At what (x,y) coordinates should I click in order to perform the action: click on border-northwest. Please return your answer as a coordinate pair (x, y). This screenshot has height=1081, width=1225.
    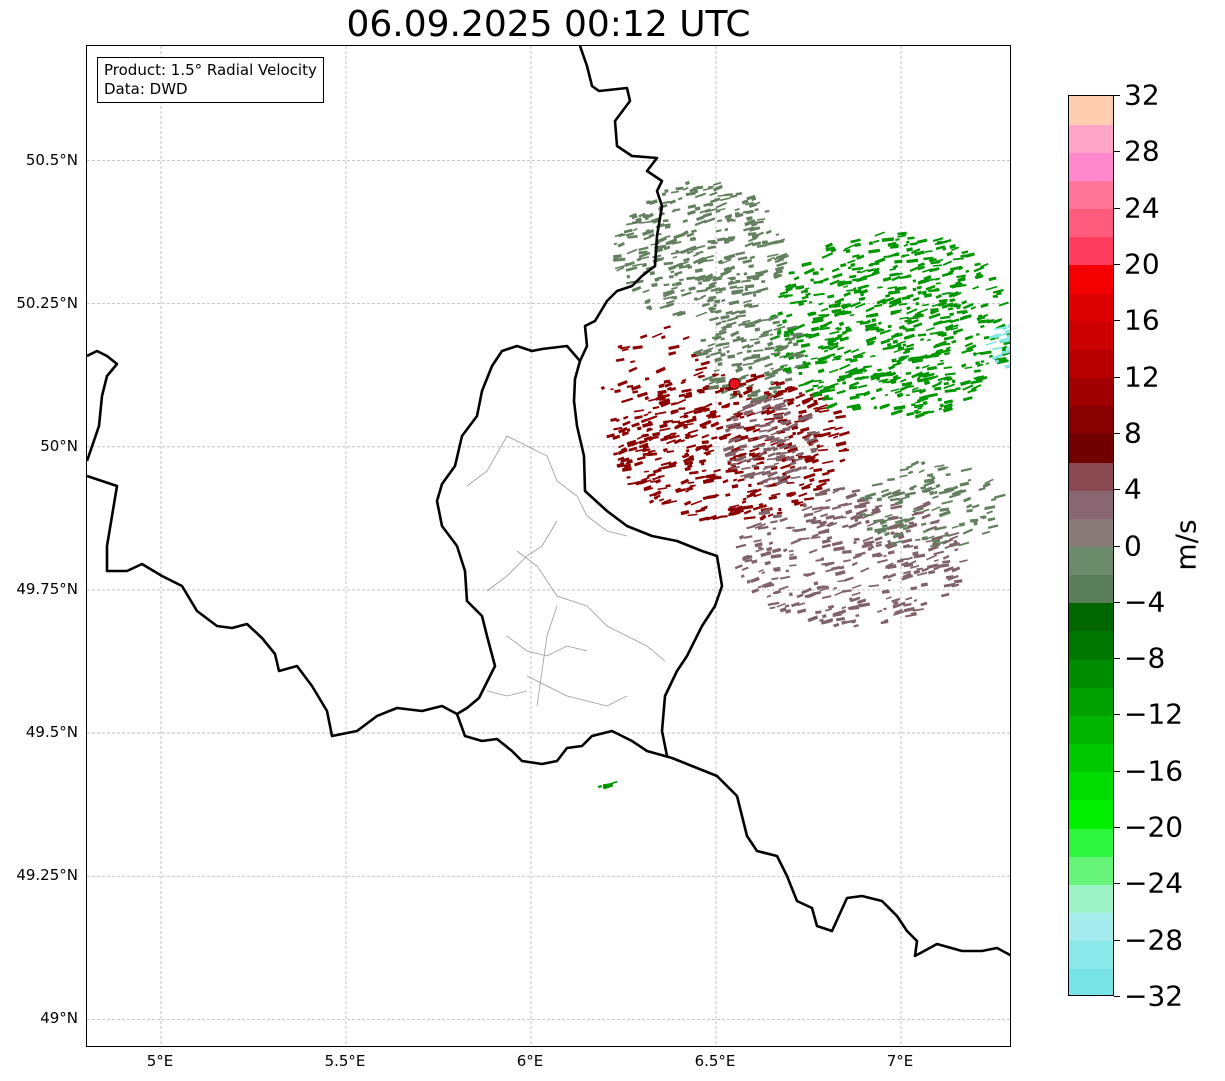
    Looking at the image, I should click on (103, 405).